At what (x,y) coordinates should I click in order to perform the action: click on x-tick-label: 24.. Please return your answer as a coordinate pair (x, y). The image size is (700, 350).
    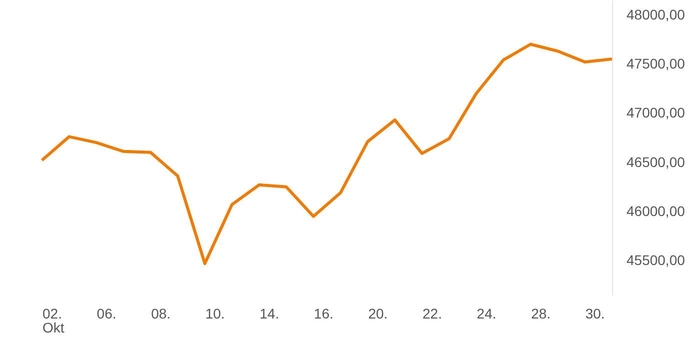
    Looking at the image, I should click on (486, 314).